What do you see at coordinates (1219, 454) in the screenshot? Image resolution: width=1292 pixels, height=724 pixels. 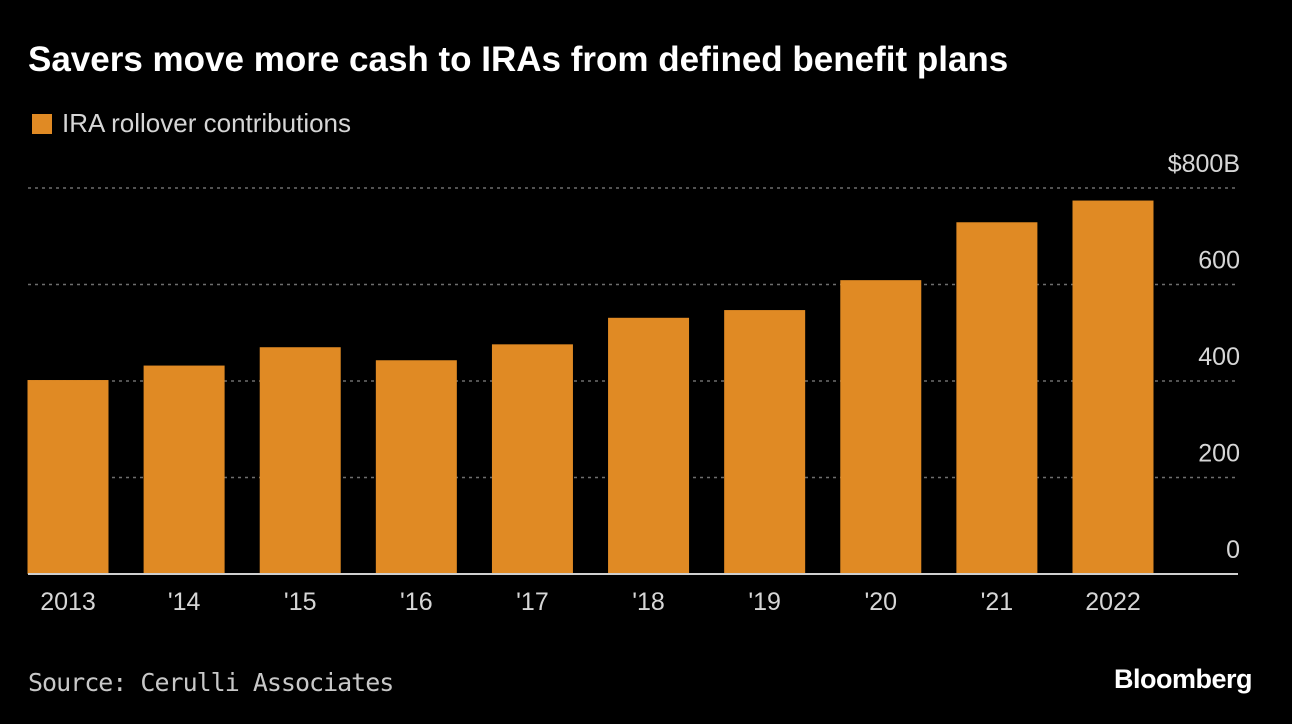 I see `y-tick-label: 200` at bounding box center [1219, 454].